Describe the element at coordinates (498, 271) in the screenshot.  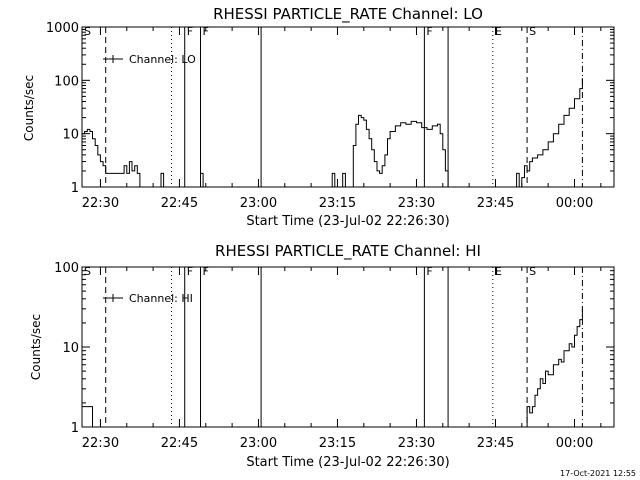
I see `marker-label-hi-8: E` at that location.